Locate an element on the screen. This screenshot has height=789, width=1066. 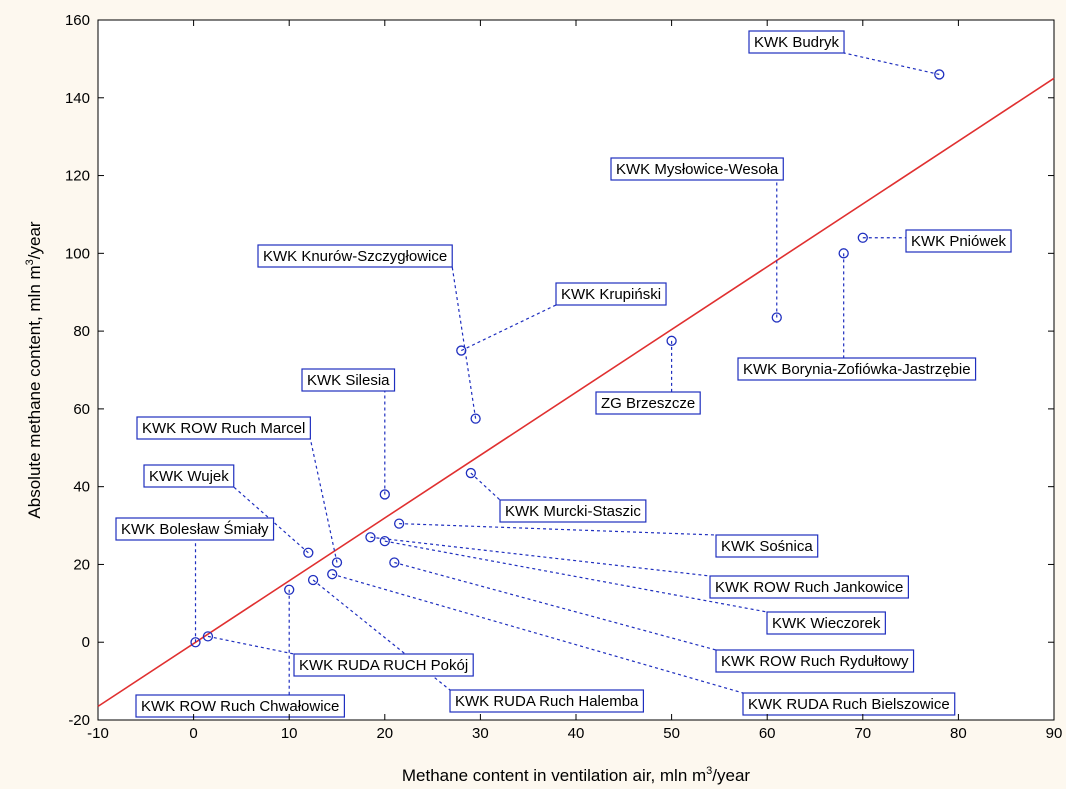
point-label: KWK Knurów-Szczygłowice is located at coordinates (355, 256).